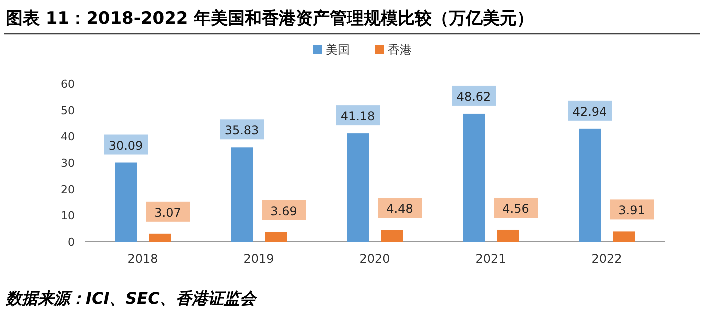  I want to click on data-label: 41.18, so click(358, 117).